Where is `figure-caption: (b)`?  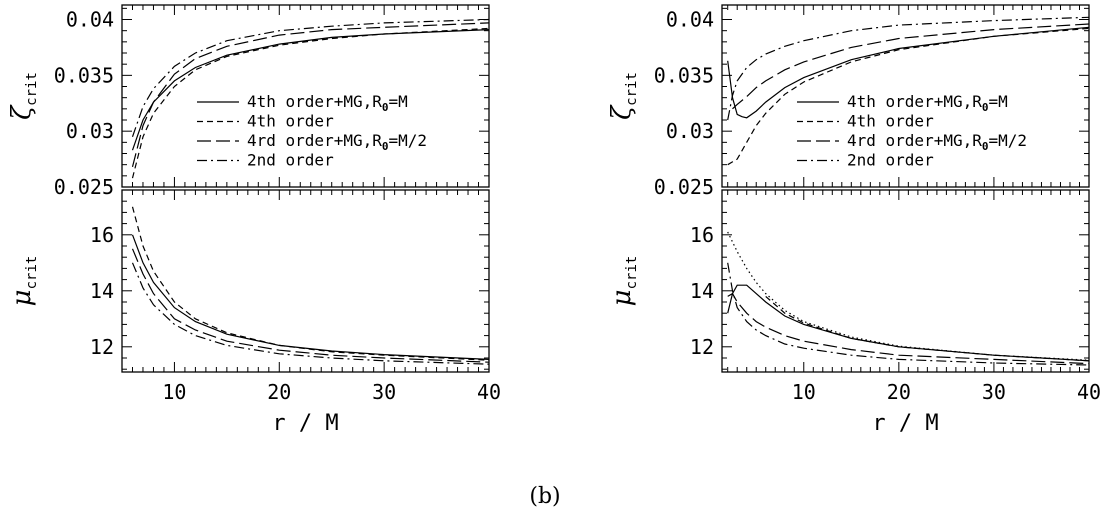
figure-caption: (b) is located at coordinates (544, 496).